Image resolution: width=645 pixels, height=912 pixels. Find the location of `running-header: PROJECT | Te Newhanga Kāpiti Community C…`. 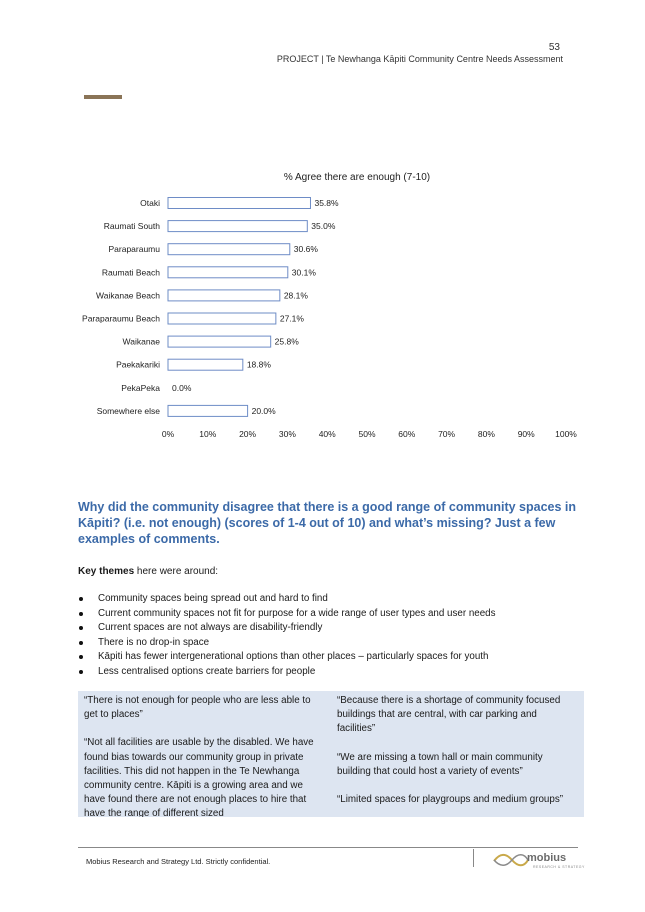

running-header: PROJECT | Te Newhanga Kāpiti Community C… is located at coordinates (419, 59).